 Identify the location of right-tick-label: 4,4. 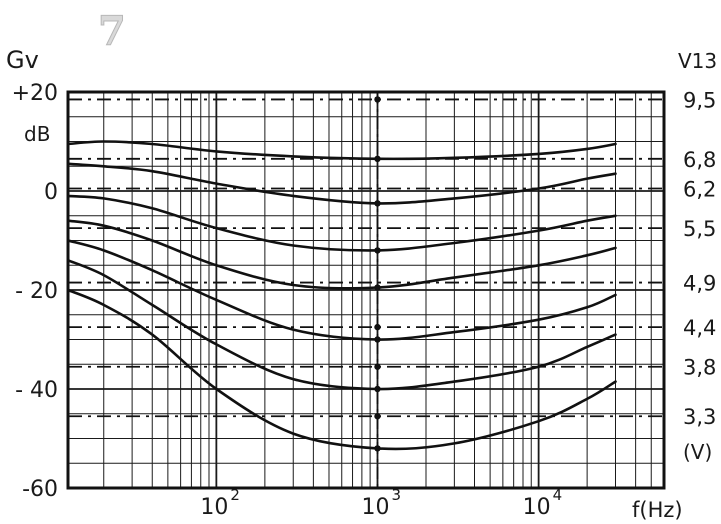
(699, 328).